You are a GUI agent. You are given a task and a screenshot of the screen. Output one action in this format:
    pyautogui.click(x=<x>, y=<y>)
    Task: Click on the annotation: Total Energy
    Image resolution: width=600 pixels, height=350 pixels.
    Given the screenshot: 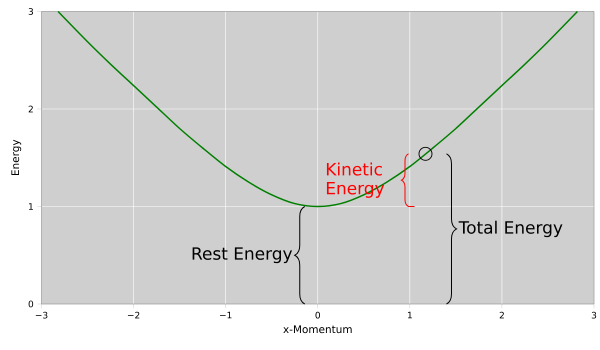 What is the action you would take?
    pyautogui.click(x=510, y=229)
    